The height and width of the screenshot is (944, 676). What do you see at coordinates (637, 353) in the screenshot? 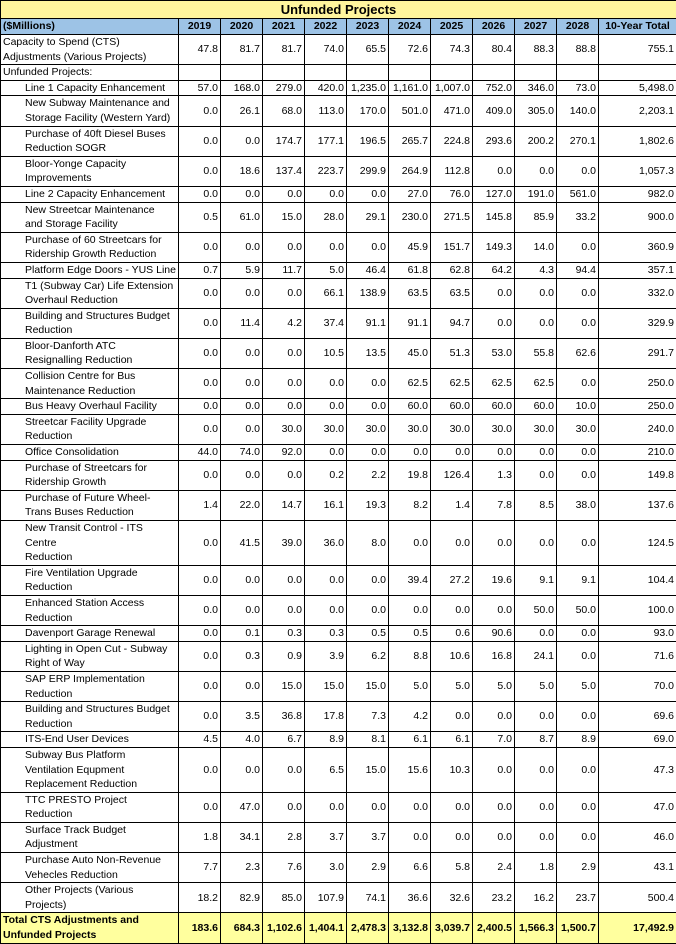
I see `ten-year-total-cell: 291.7` at bounding box center [637, 353].